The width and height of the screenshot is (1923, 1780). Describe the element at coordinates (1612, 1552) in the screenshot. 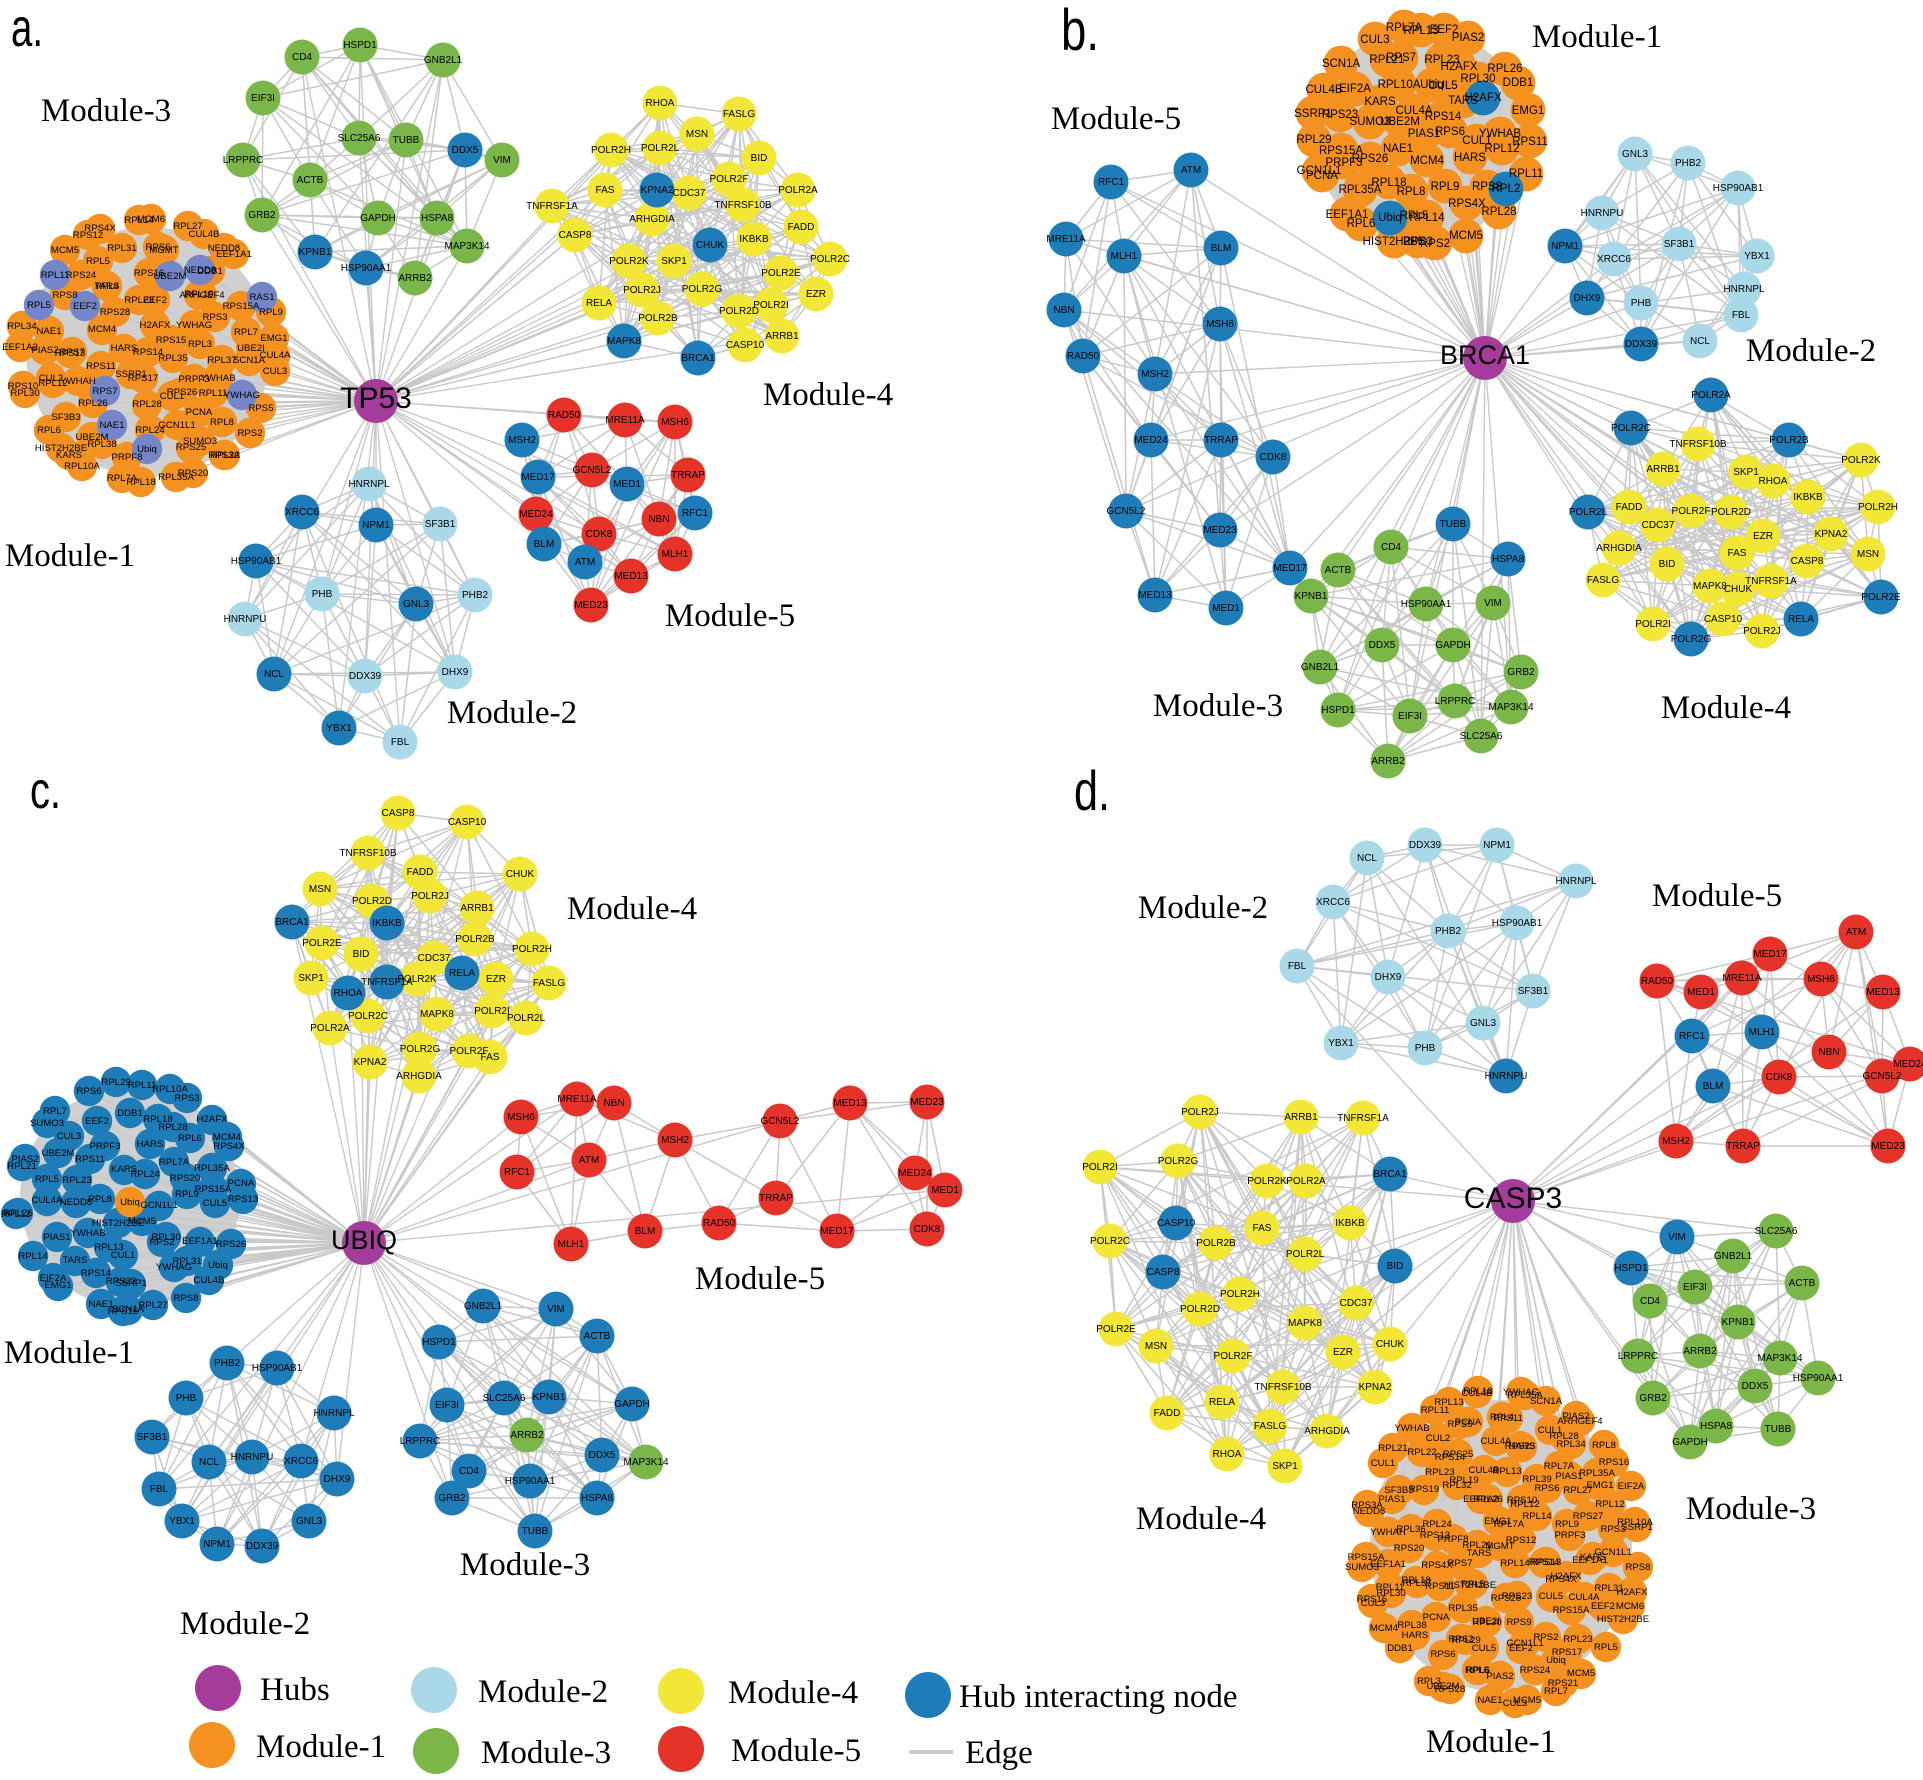

I see `svg-text: GCN1L1` at that location.